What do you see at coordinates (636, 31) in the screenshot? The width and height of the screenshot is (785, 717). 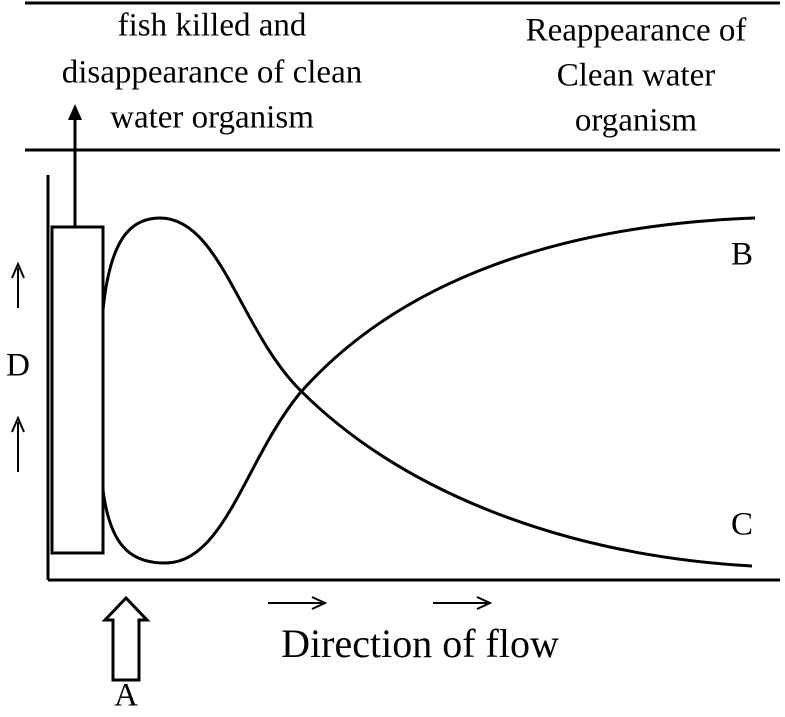 I see `top-right-line: Reappearance of` at bounding box center [636, 31].